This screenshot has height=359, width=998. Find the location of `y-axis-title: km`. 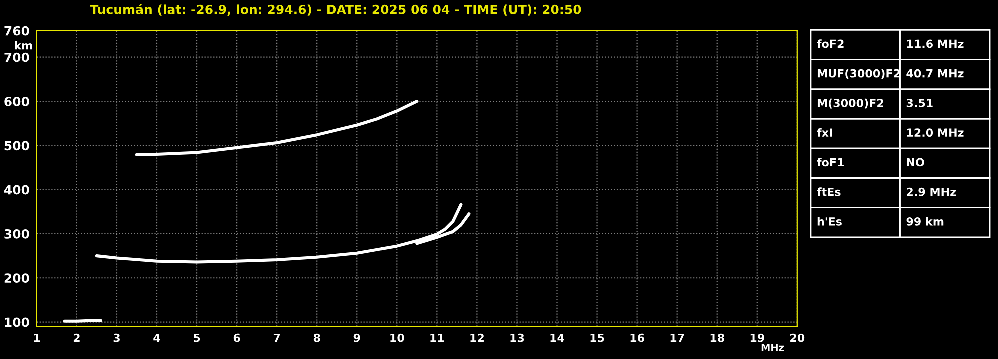

y-axis-title: km is located at coordinates (23, 45).